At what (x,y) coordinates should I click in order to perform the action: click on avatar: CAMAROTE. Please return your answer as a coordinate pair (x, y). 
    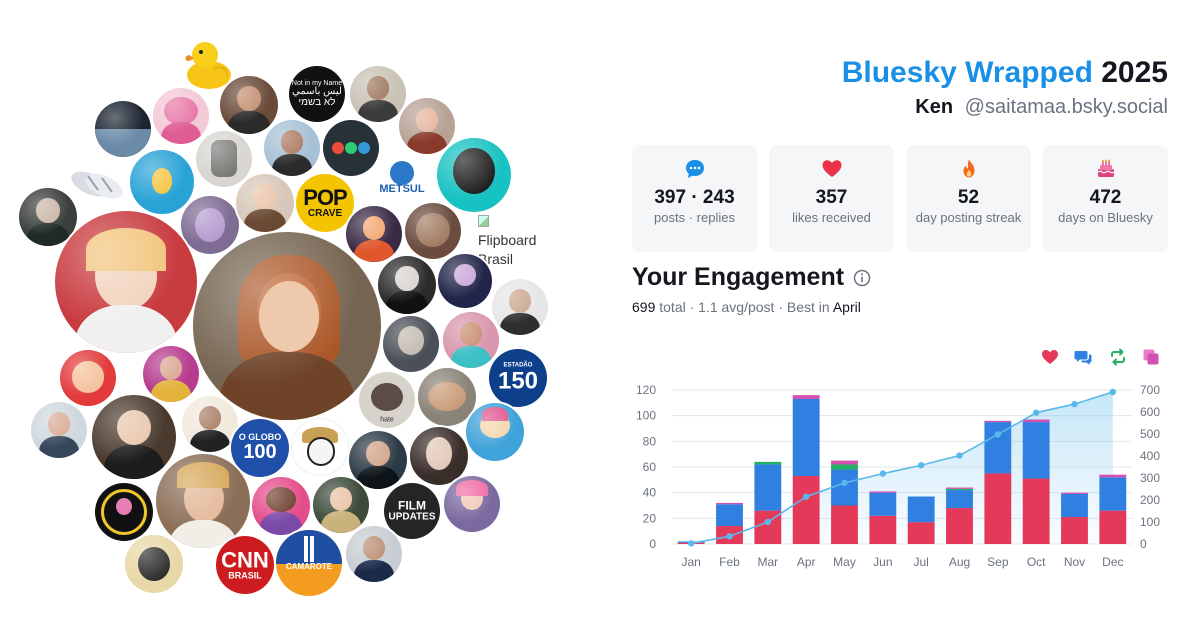
    Looking at the image, I should click on (309, 563).